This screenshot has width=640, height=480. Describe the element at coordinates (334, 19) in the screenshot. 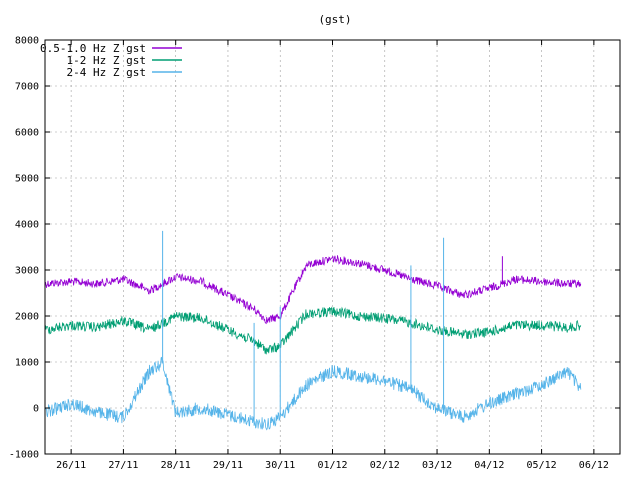

I see `chart-title: (gst)` at that location.